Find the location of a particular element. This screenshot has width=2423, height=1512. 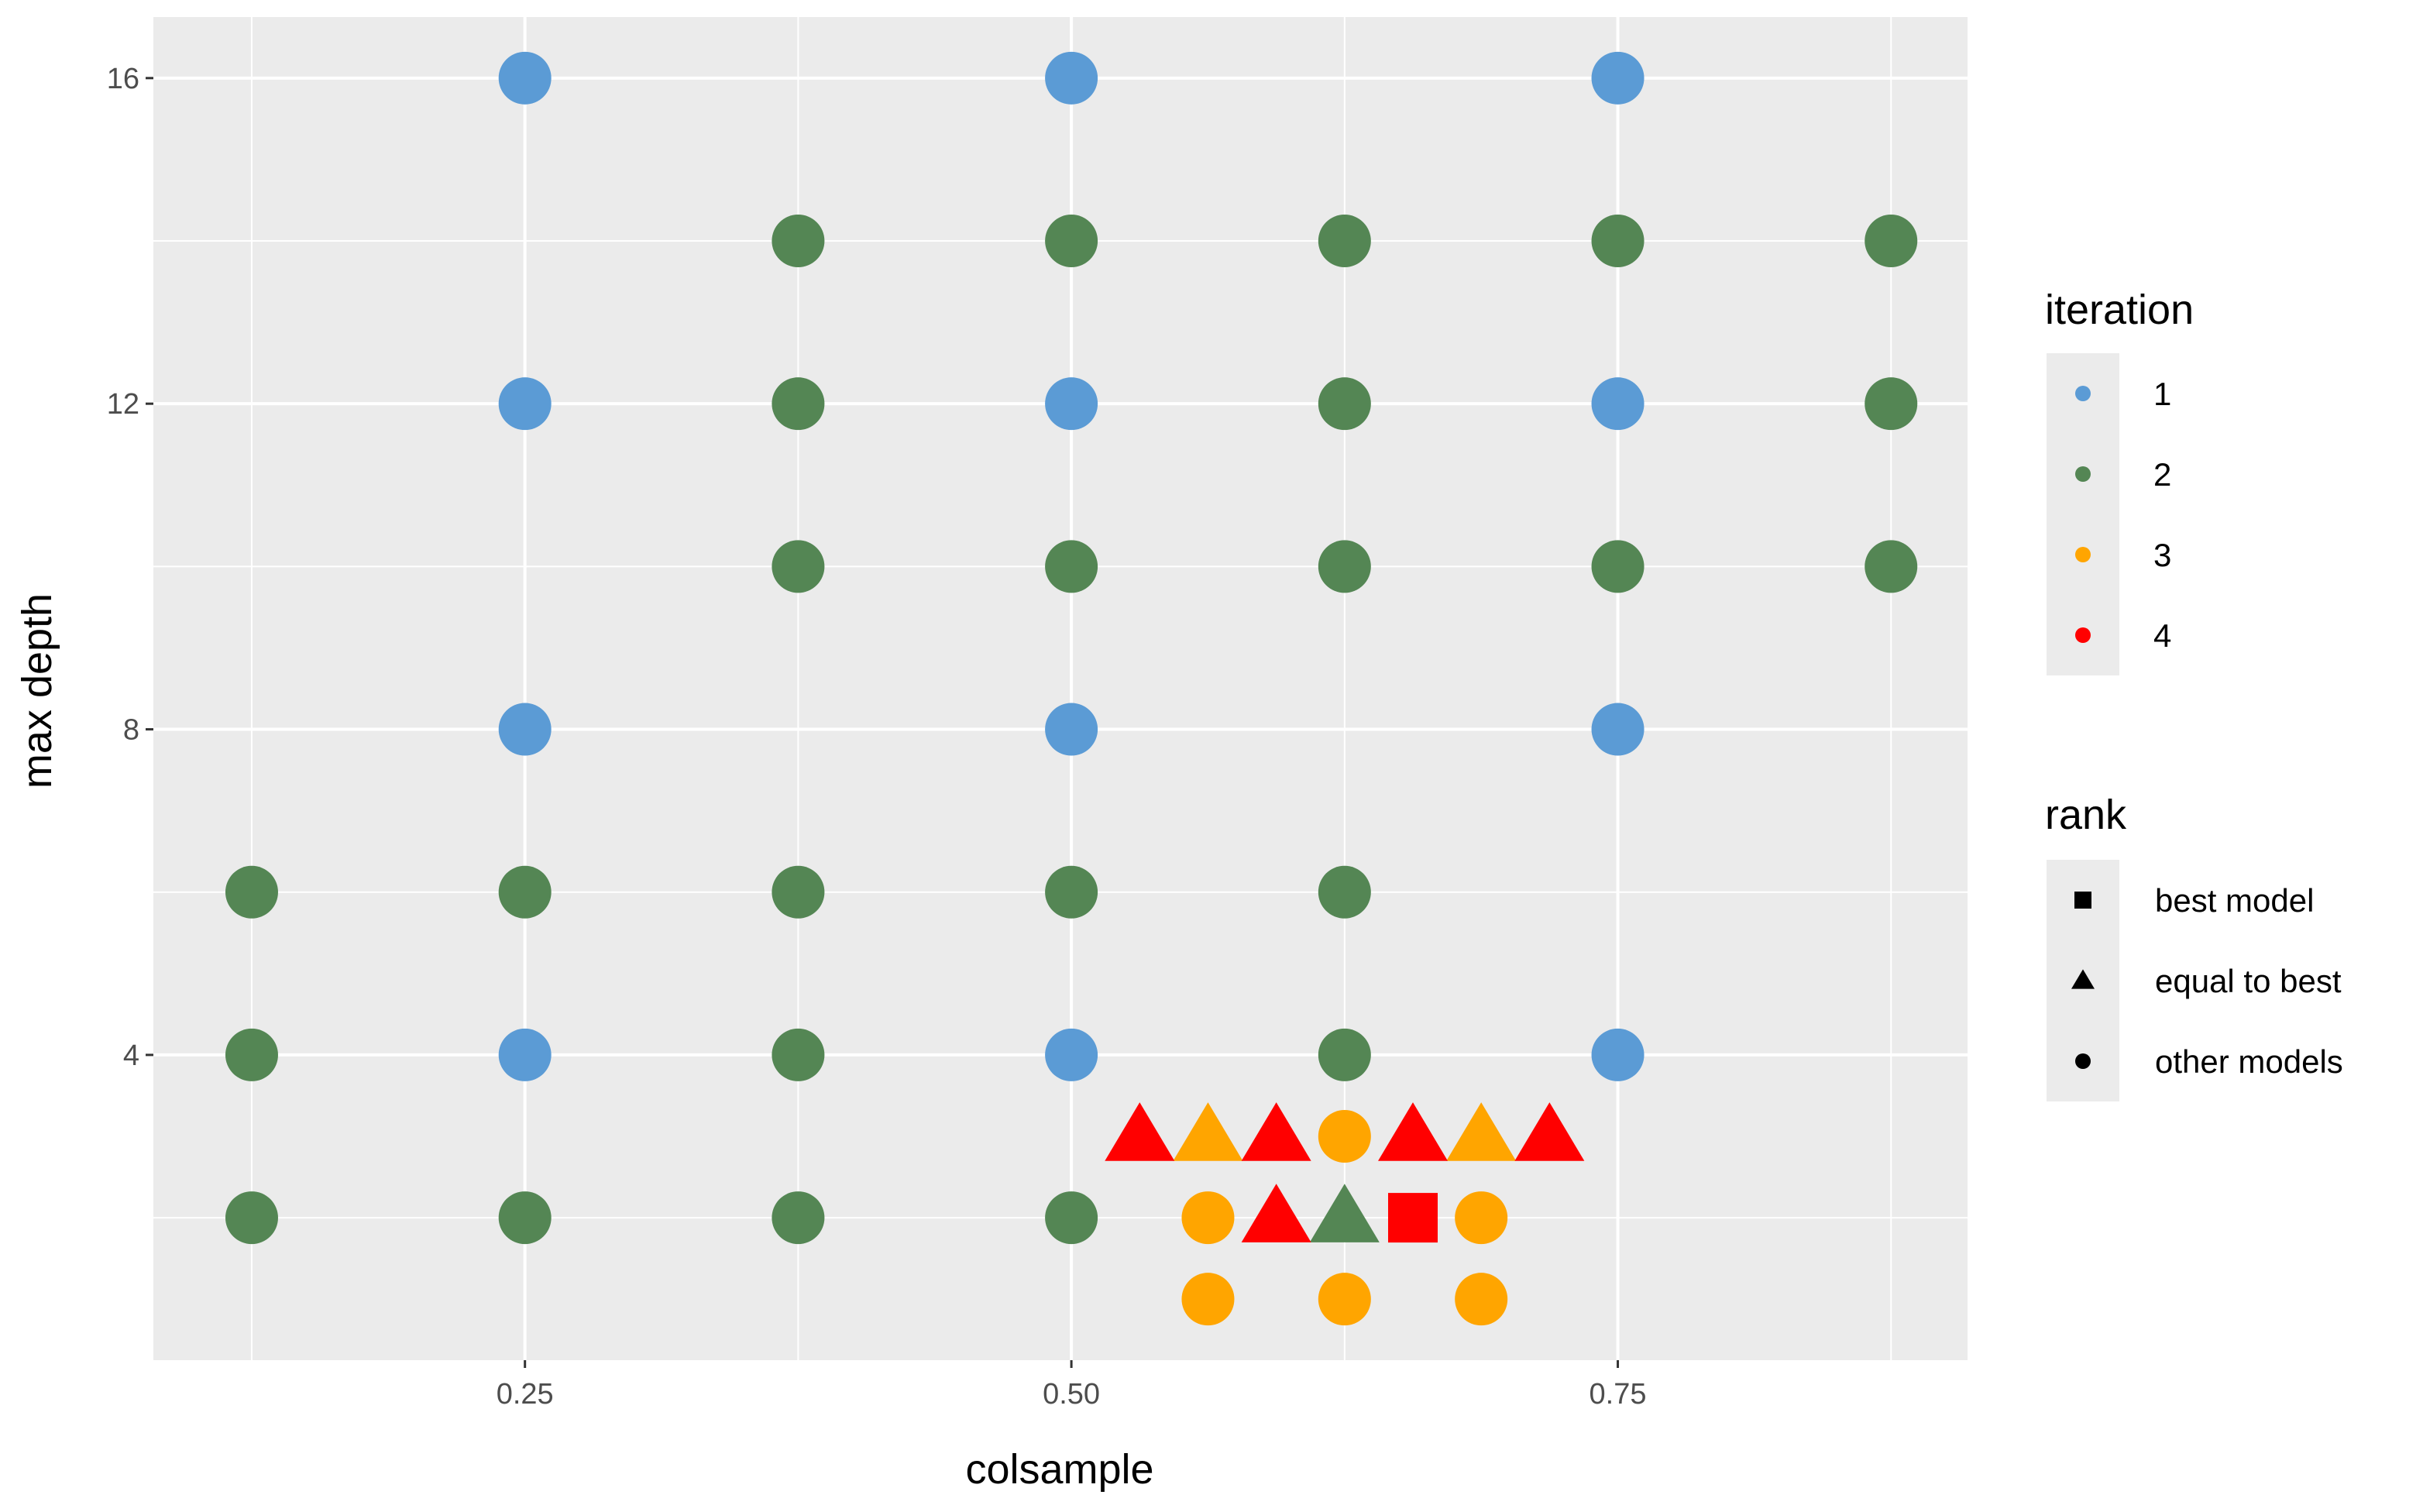

y-tick-label: 16 is located at coordinates (123, 79).